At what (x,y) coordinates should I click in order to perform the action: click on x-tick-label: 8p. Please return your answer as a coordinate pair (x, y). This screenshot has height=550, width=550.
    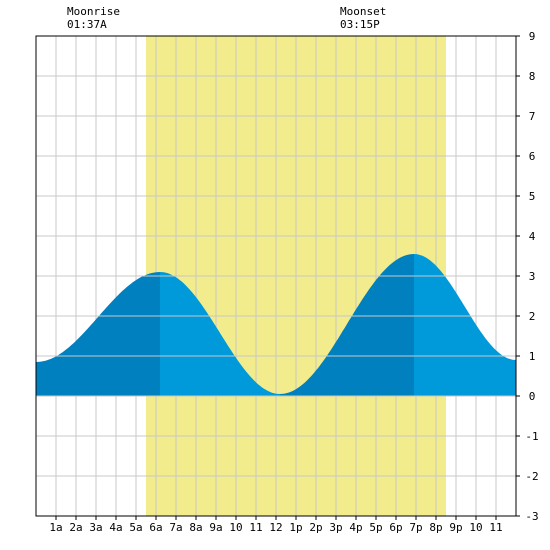
    Looking at the image, I should click on (435, 527).